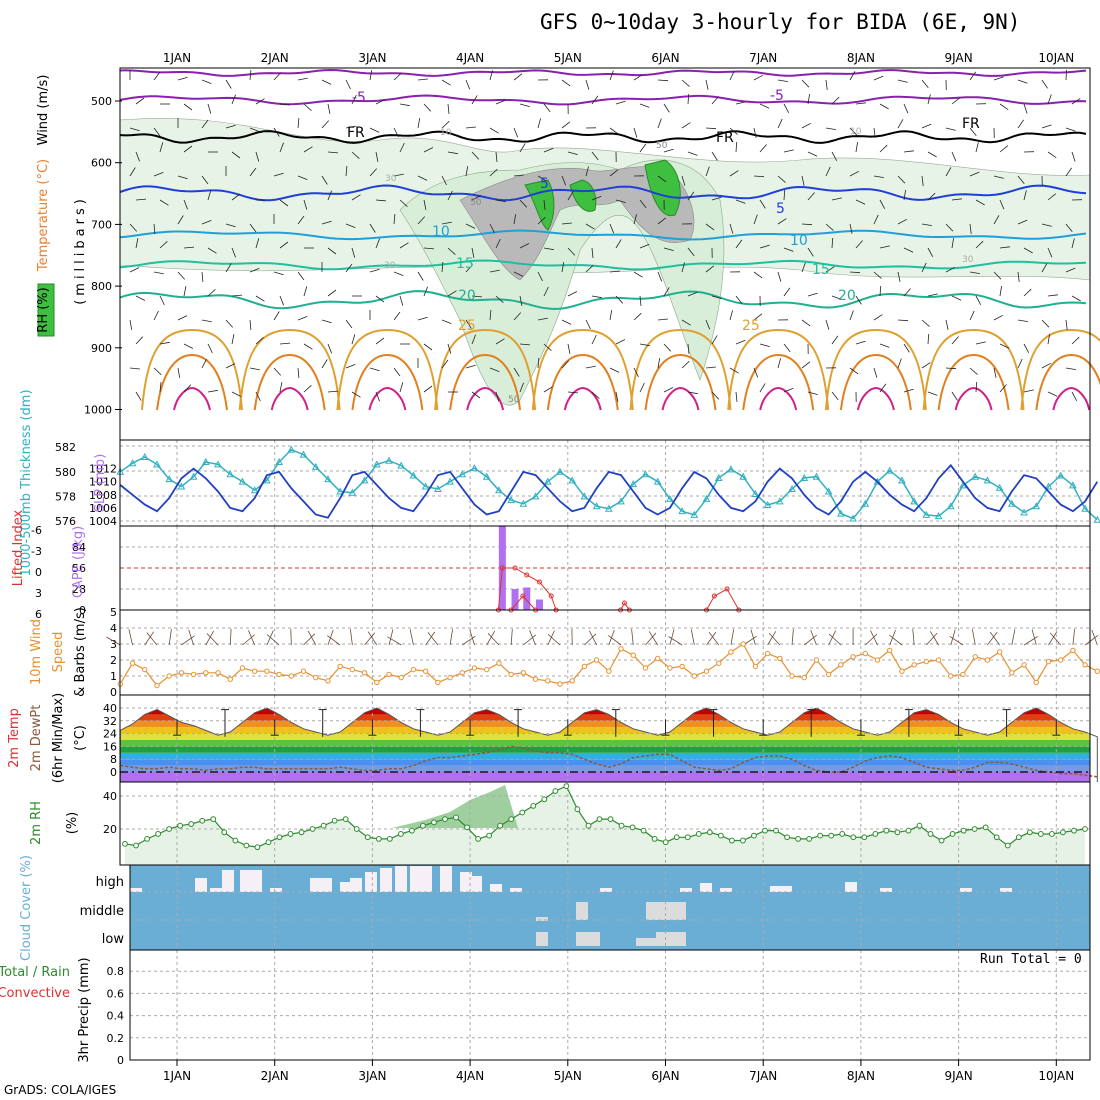  Describe the element at coordinates (43, 215) in the screenshot. I see `ylabel-left-1: Temperature (°C)` at that location.